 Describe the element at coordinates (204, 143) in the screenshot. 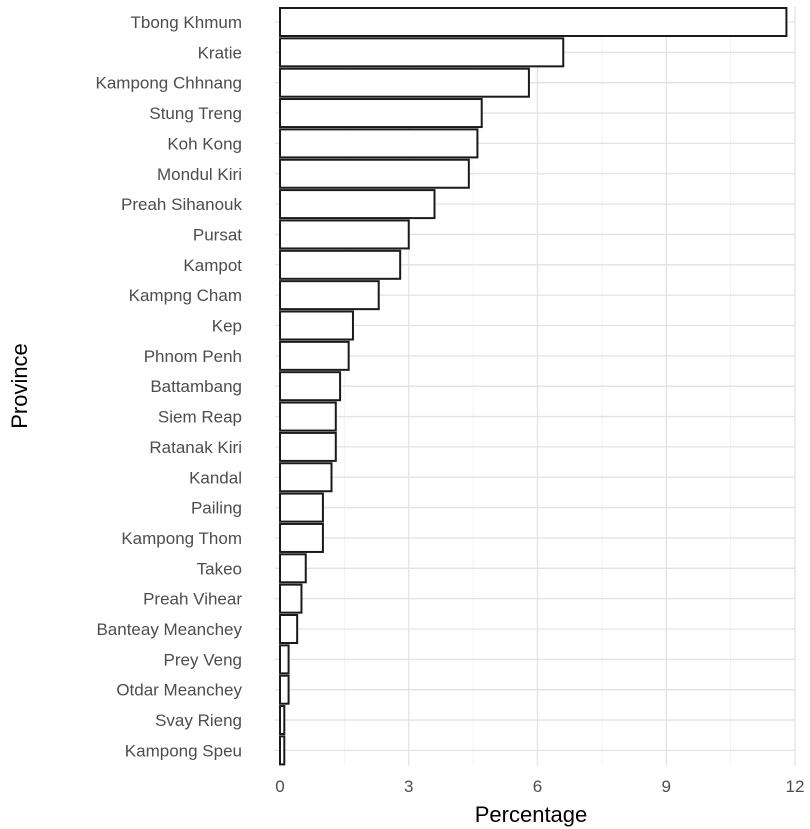

I see `category-label: Koh Kong` at that location.